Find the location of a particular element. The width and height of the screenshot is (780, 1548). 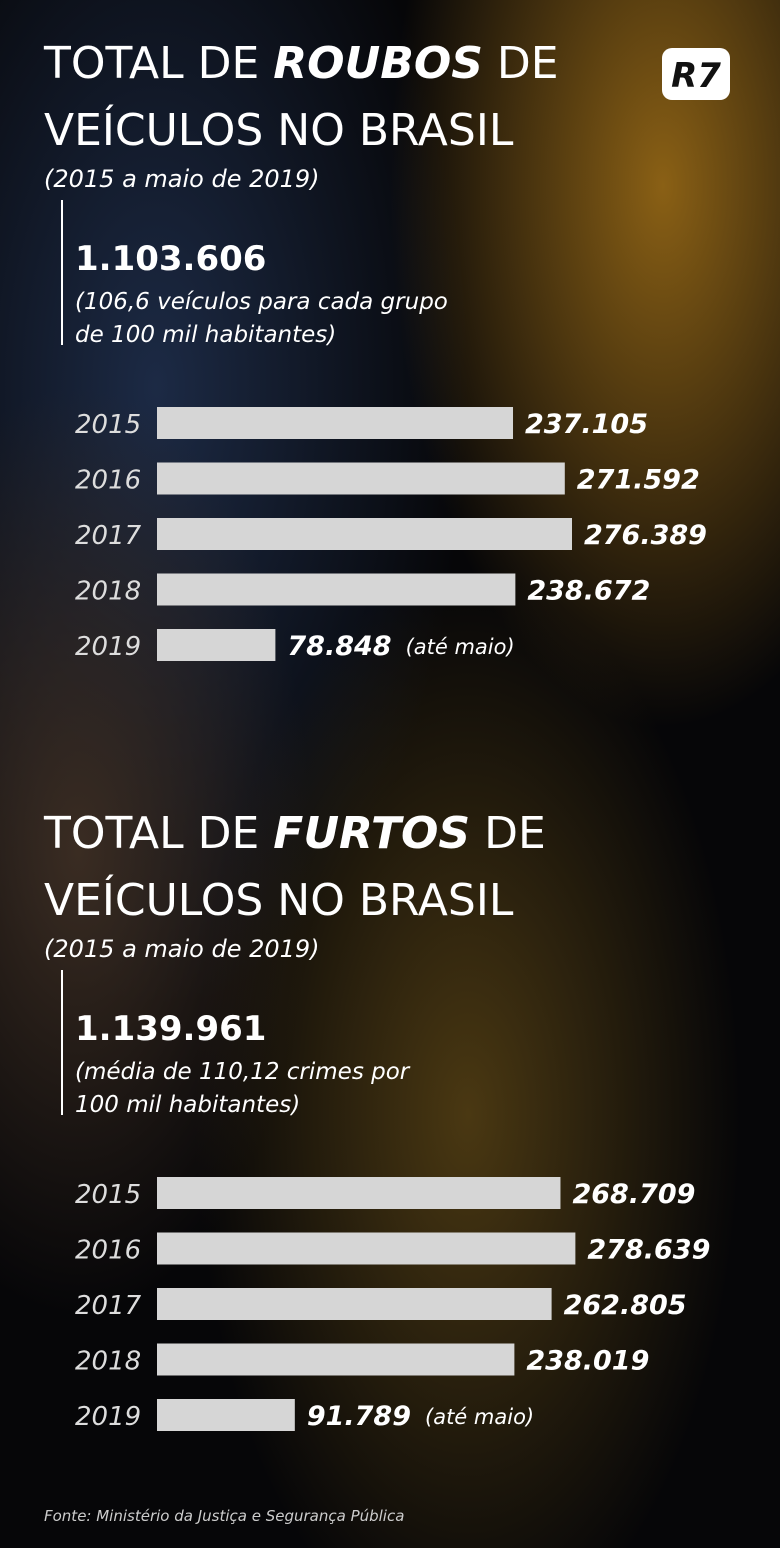

logo: R7 is located at coordinates (696, 76).